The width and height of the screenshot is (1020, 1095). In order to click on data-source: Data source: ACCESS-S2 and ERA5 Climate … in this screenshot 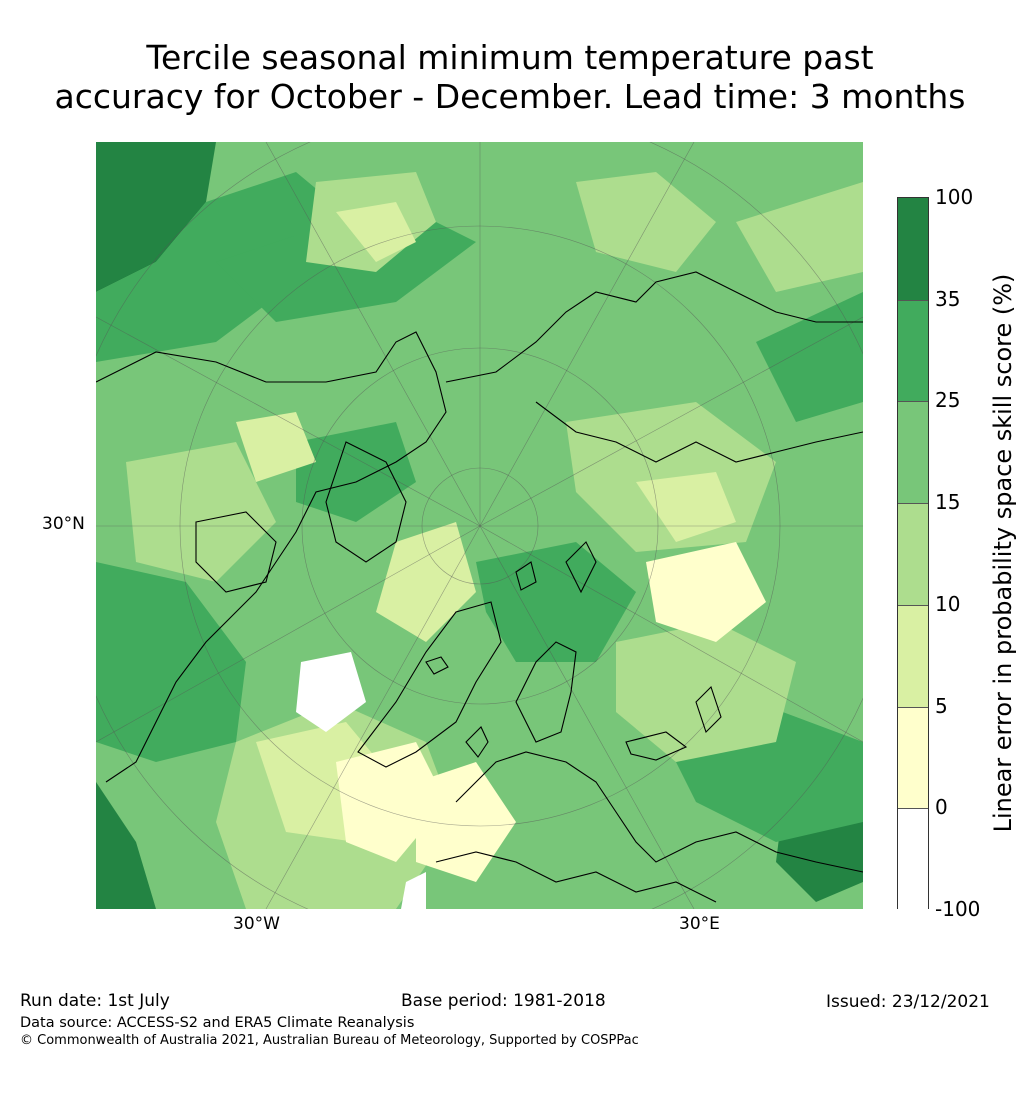, I will do `click(217, 1023)`.